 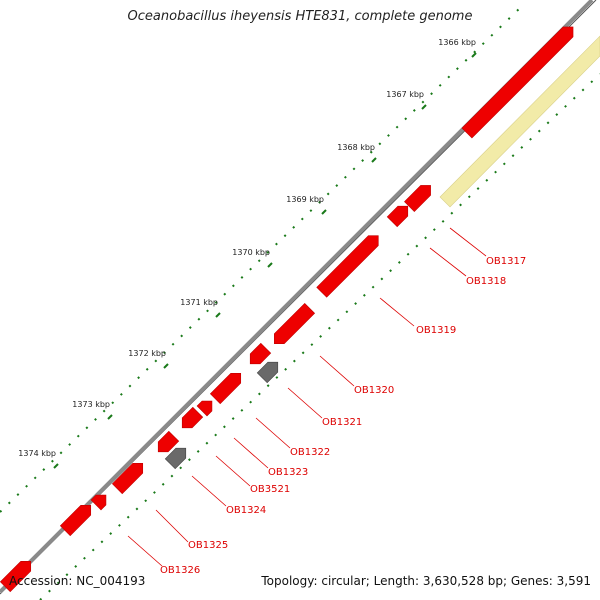 What do you see at coordinates (374, 390) in the screenshot?
I see `gene-label-ob1320: OB1320` at bounding box center [374, 390].